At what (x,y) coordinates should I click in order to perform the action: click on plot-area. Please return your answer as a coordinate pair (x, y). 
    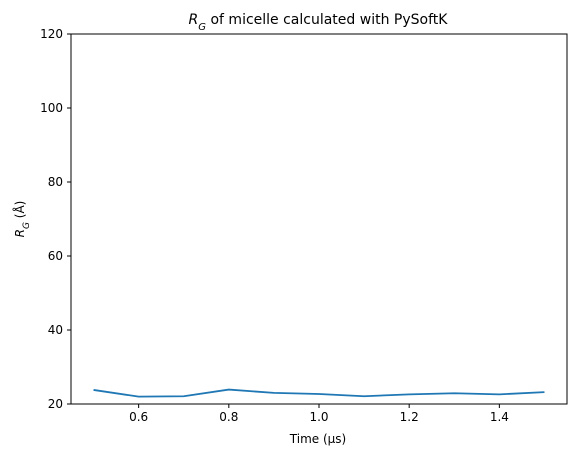
    Looking at the image, I should click on (319, 393).